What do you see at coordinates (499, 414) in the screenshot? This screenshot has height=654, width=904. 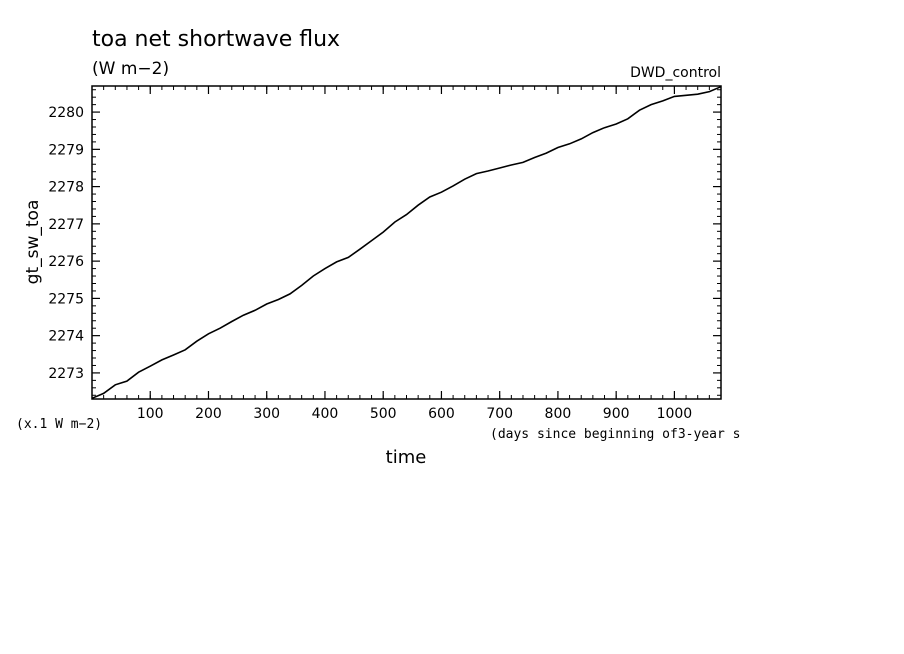 I see `x-tick-label: 700` at bounding box center [499, 414].